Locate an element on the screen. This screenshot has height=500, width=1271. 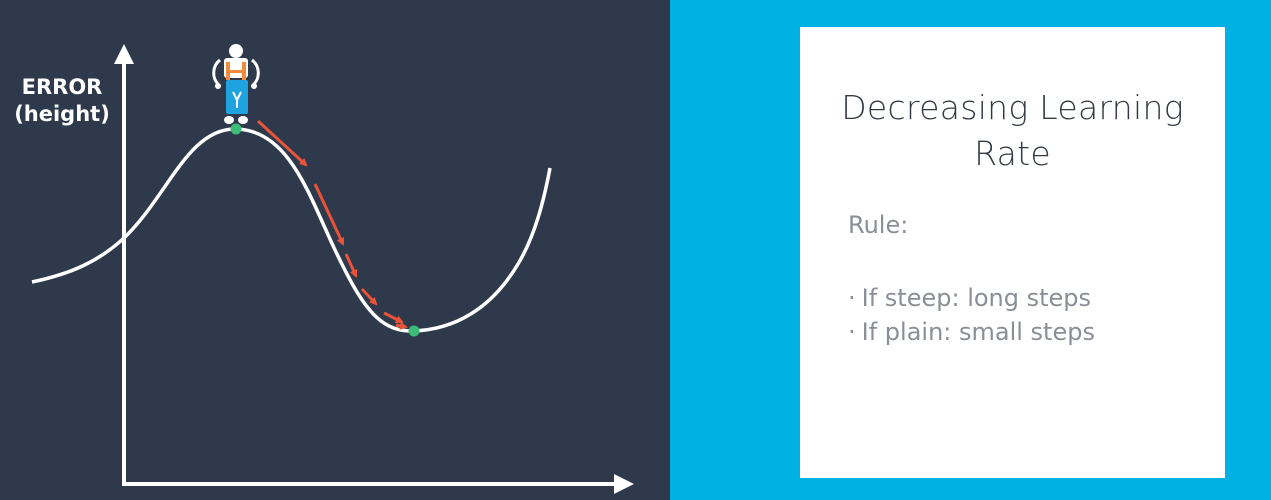
minimum-point is located at coordinates (414, 331).